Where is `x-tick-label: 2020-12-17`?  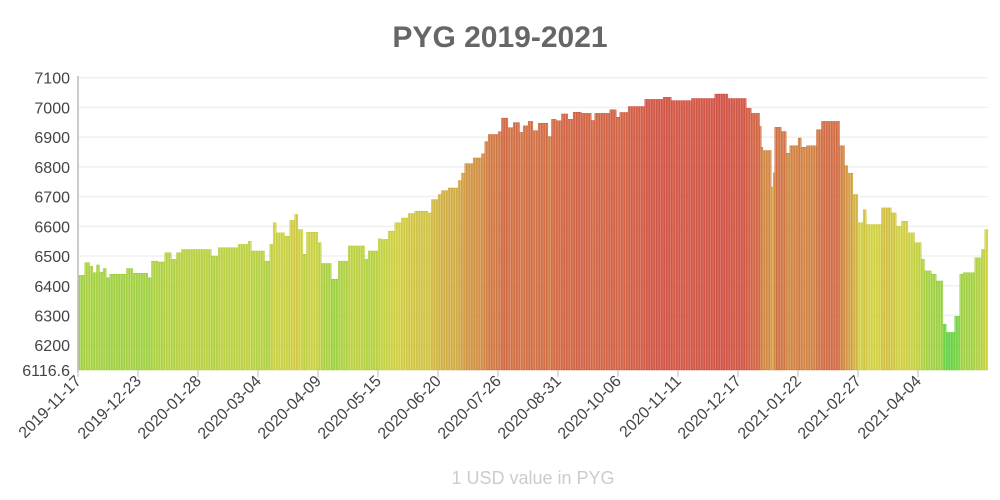 x-tick-label: 2020-12-17 is located at coordinates (710, 408).